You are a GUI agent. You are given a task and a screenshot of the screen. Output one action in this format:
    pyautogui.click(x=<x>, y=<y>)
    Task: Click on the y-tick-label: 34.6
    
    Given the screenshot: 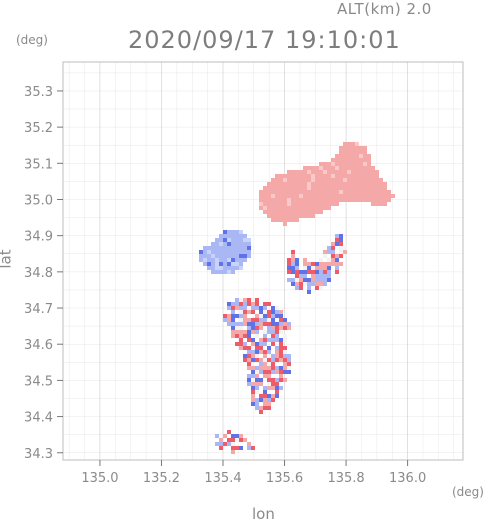 What is the action you would take?
    pyautogui.click(x=38, y=345)
    